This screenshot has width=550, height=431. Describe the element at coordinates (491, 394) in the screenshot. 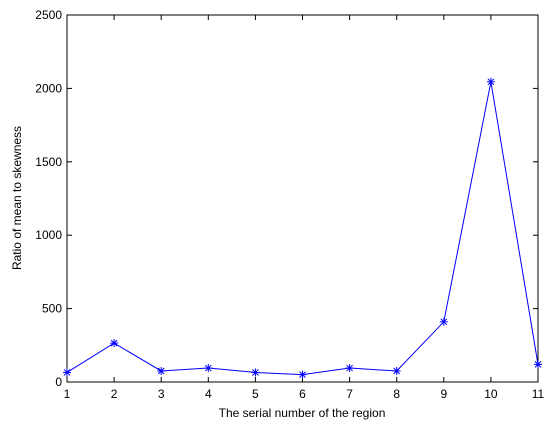

I see `x-tick-label: 10` at that location.